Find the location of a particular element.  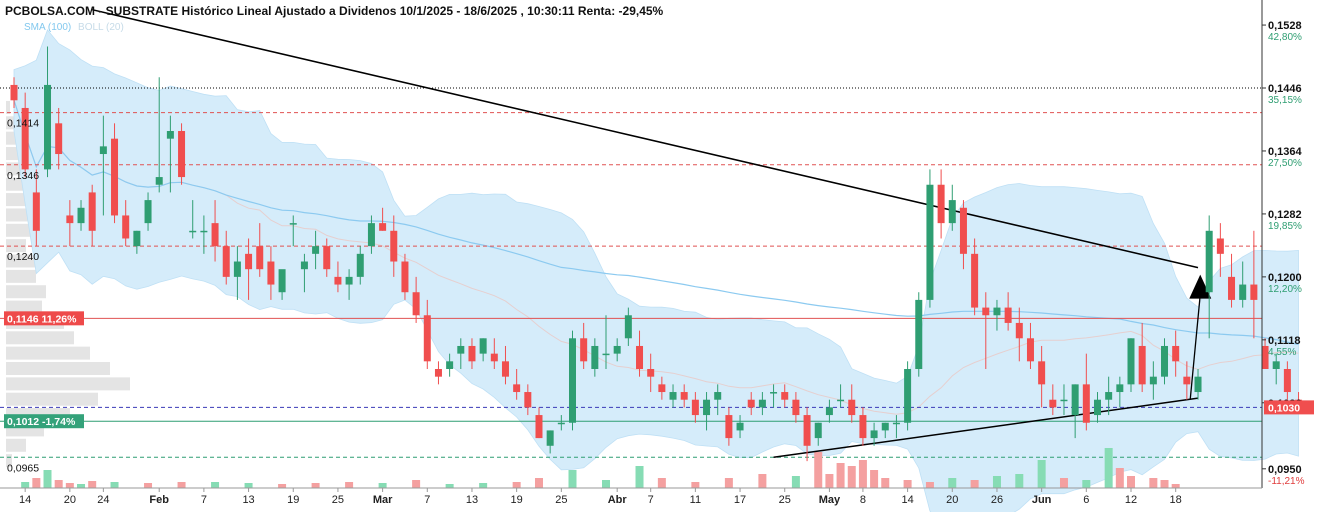

legend-sma: SMA (100) is located at coordinates (48, 27).